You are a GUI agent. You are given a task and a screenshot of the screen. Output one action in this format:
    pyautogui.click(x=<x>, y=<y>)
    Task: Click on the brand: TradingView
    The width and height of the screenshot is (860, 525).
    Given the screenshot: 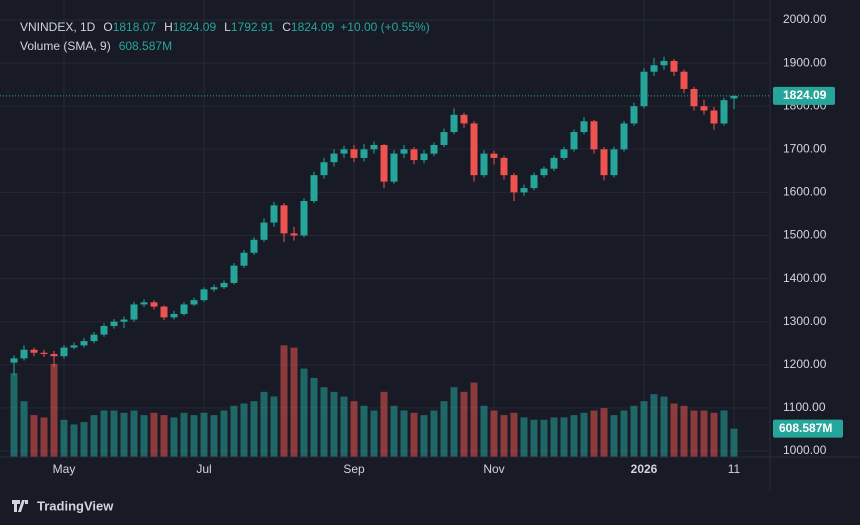 What is the action you would take?
    pyautogui.click(x=75, y=505)
    